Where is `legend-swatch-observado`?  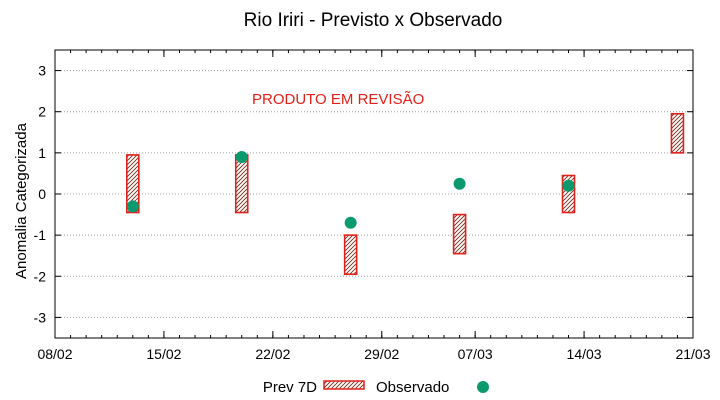
legend-swatch-observado is located at coordinates (483, 387).